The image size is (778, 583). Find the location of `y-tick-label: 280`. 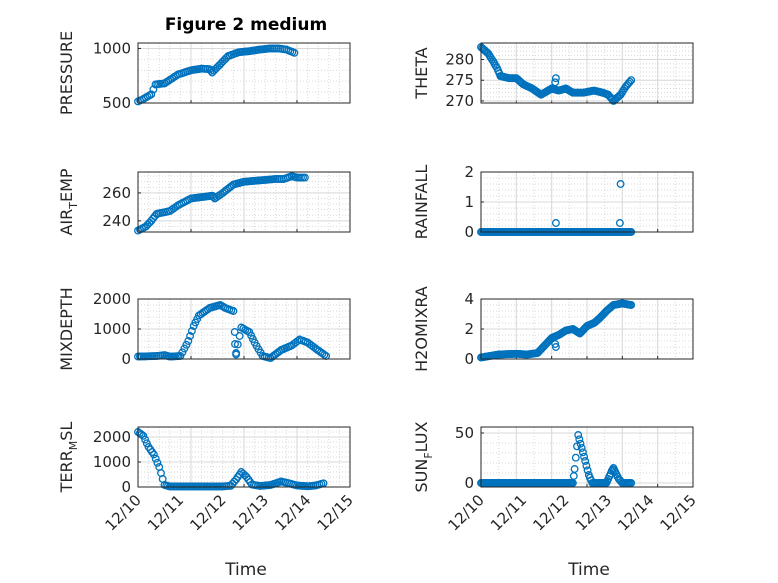

y-tick-label: 280 is located at coordinates (459, 60).